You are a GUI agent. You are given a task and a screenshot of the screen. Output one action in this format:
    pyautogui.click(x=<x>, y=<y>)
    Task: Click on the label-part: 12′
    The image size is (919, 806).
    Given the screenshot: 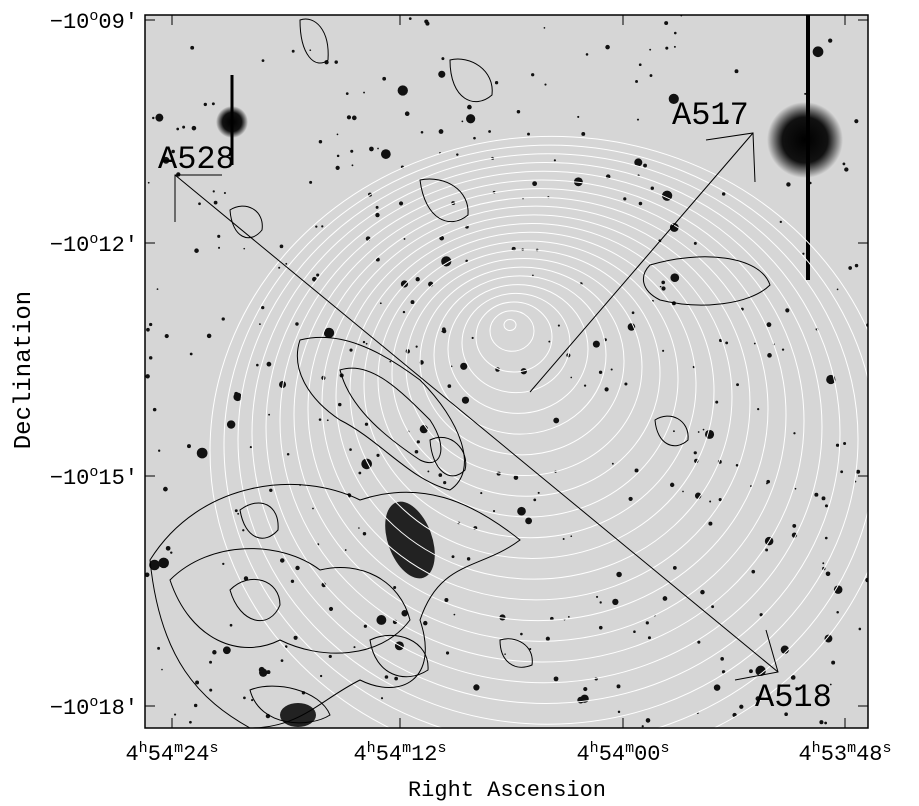 What is the action you would take?
    pyautogui.click(x=118, y=245)
    